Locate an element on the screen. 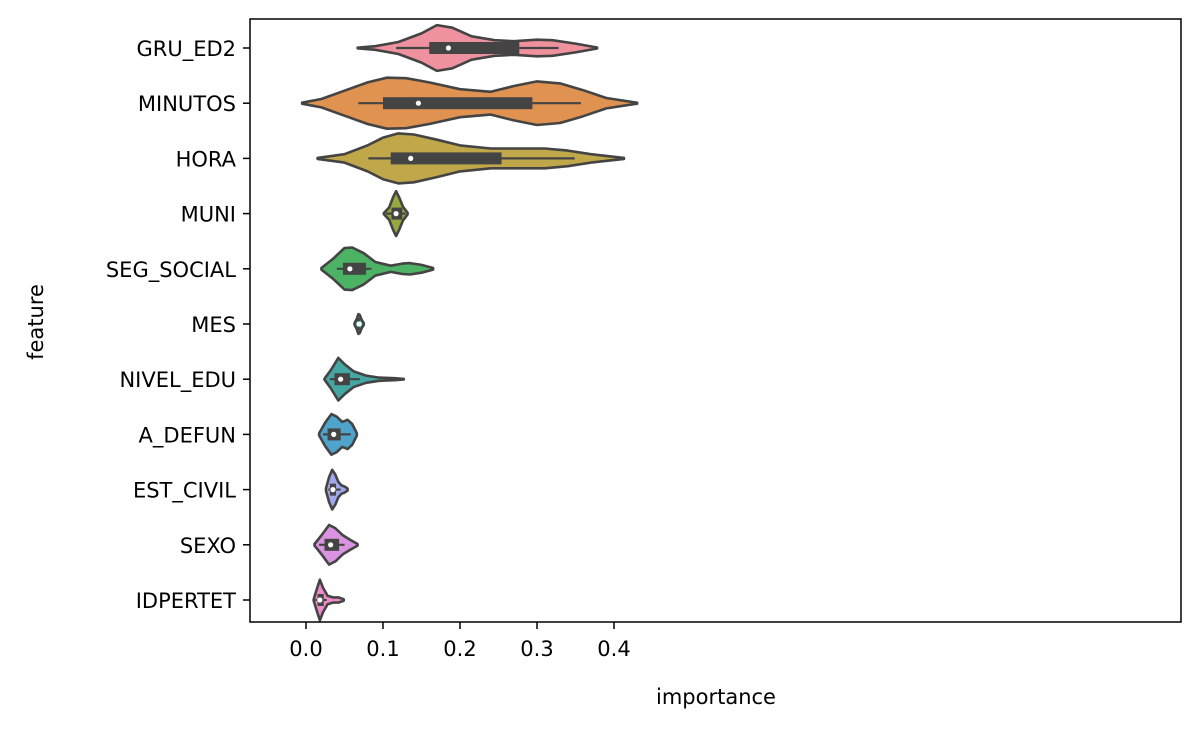 The width and height of the screenshot is (1200, 730). y-tick-label: MES is located at coordinates (213, 325).